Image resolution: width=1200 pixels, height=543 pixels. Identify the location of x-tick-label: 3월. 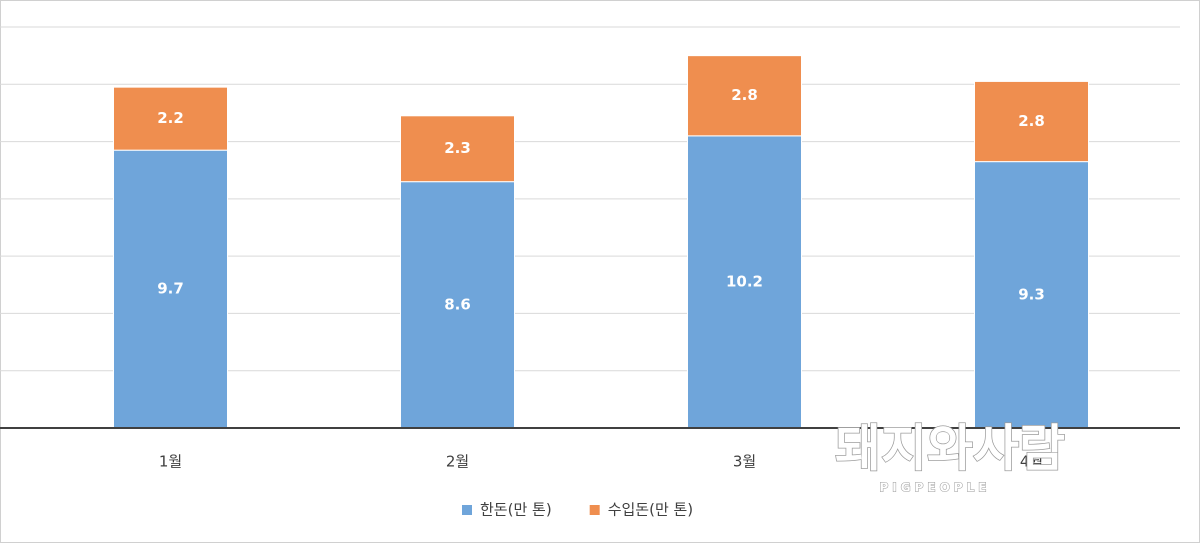
(744, 462).